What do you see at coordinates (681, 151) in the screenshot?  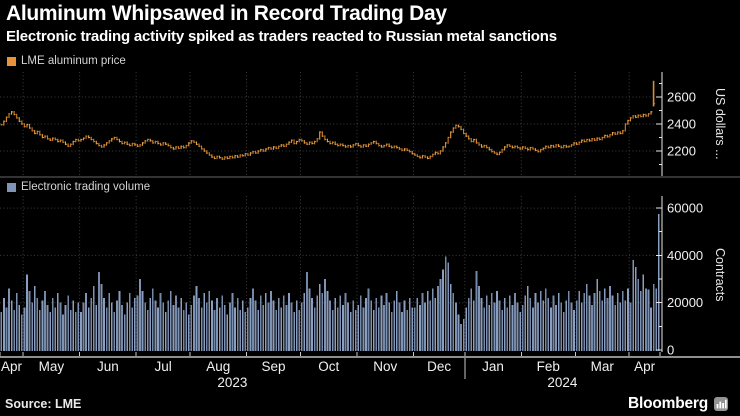 I see `svg-text: 2200` at bounding box center [681, 151].